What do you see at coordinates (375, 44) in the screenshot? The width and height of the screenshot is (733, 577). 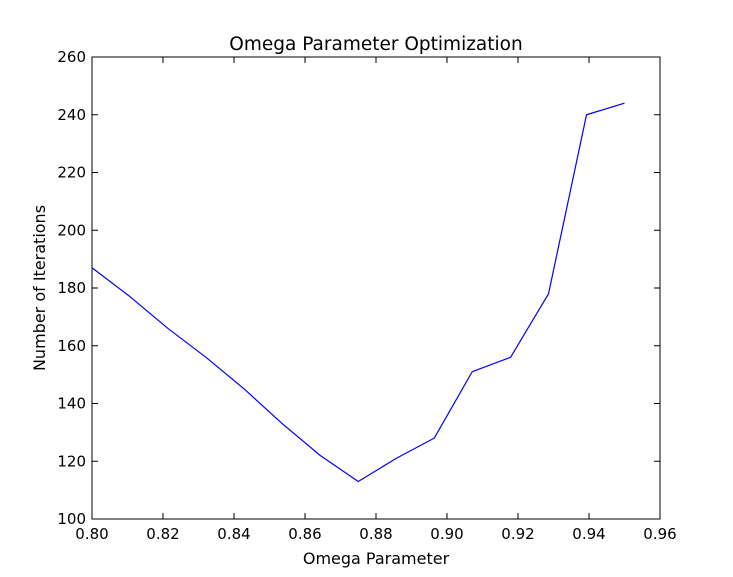 I see `chart-title: Omega Parameter Optimization` at bounding box center [375, 44].